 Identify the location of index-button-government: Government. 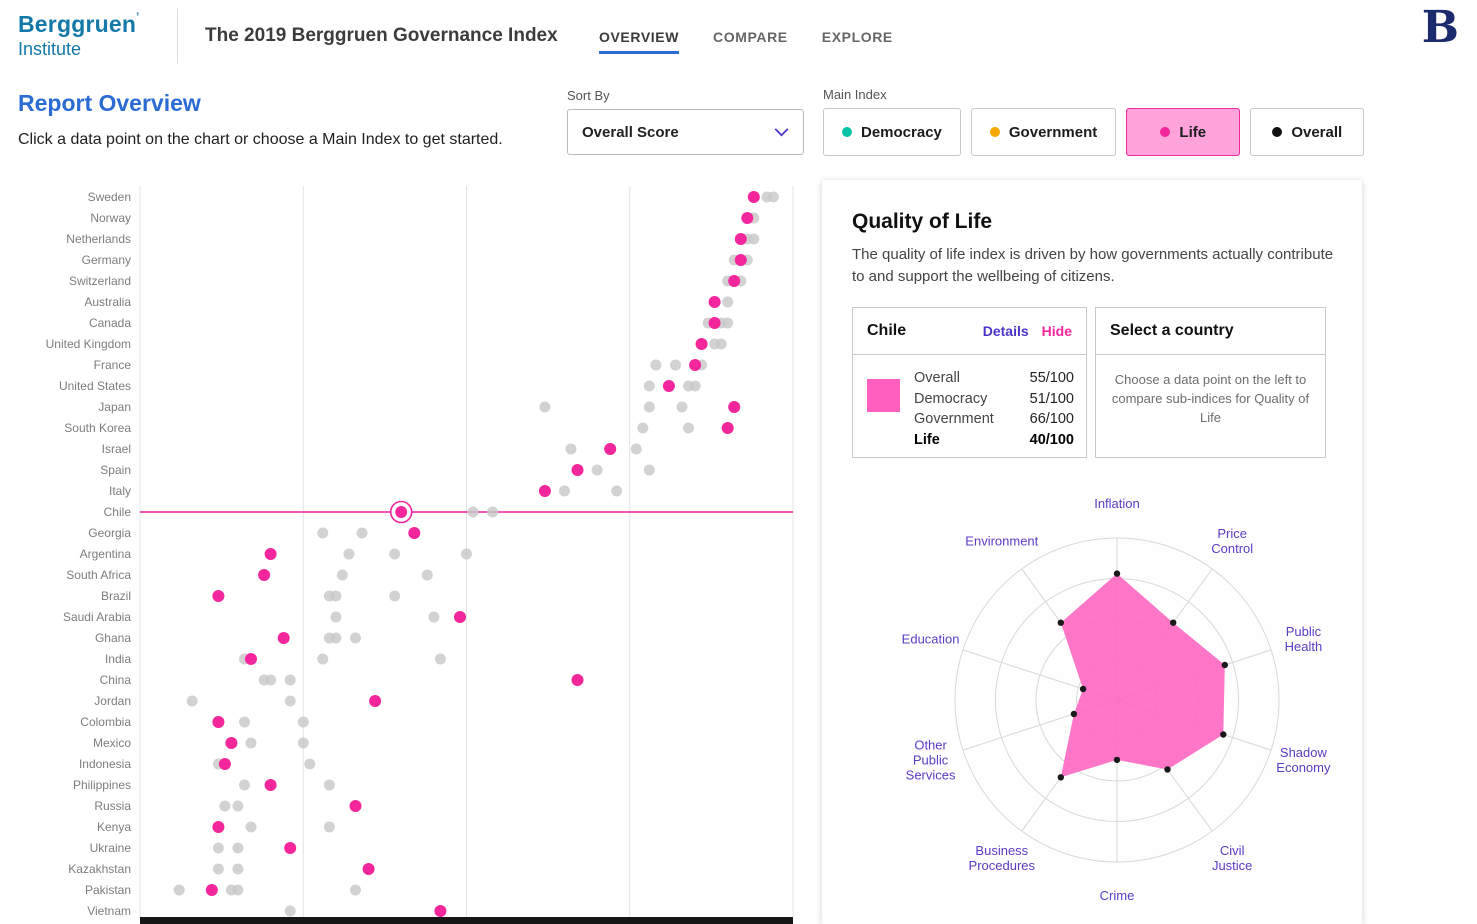
(1043, 132).